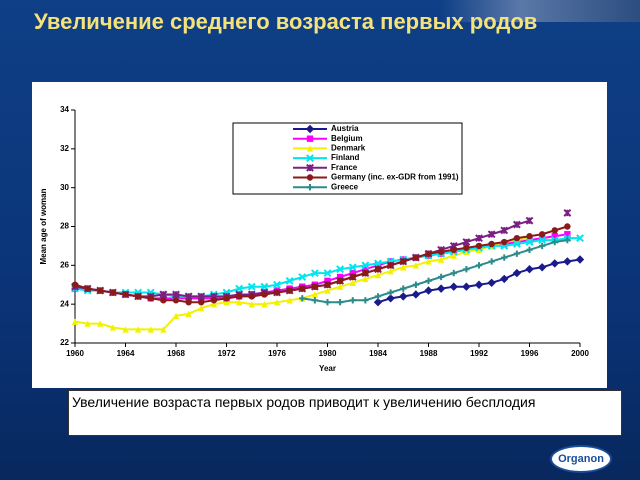  Describe the element at coordinates (580, 353) in the screenshot. I see `x-tick-label: 2000` at that location.